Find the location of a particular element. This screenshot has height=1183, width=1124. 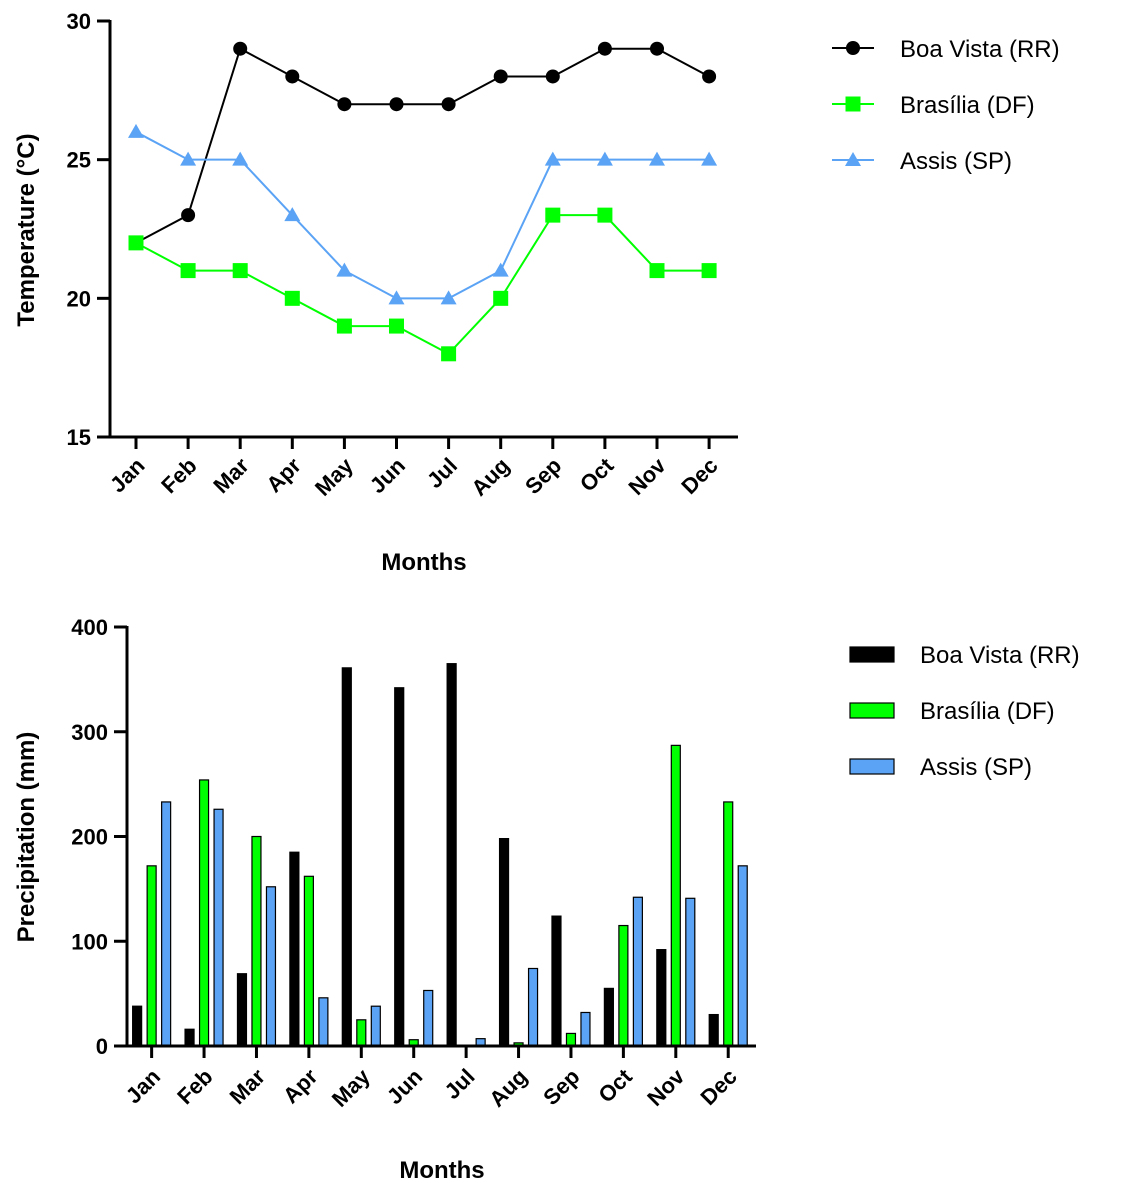

temperature-y-tick-label: 20 is located at coordinates (79, 298).